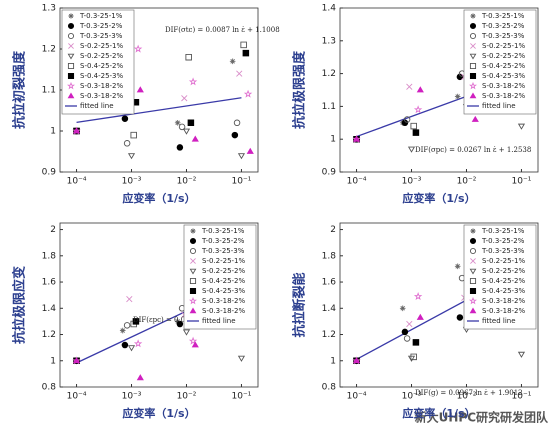  What do you see at coordinates (222, 30) in the screenshot?
I see `annotation: DIF(σtc) = 0.0087 ln ε̇ + 1.1008` at bounding box center [222, 30].